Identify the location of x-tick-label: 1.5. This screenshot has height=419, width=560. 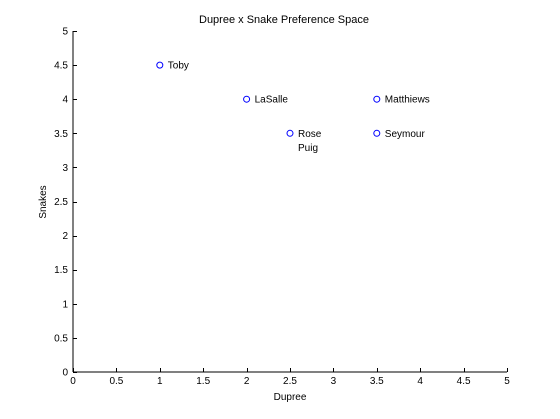
(203, 381).